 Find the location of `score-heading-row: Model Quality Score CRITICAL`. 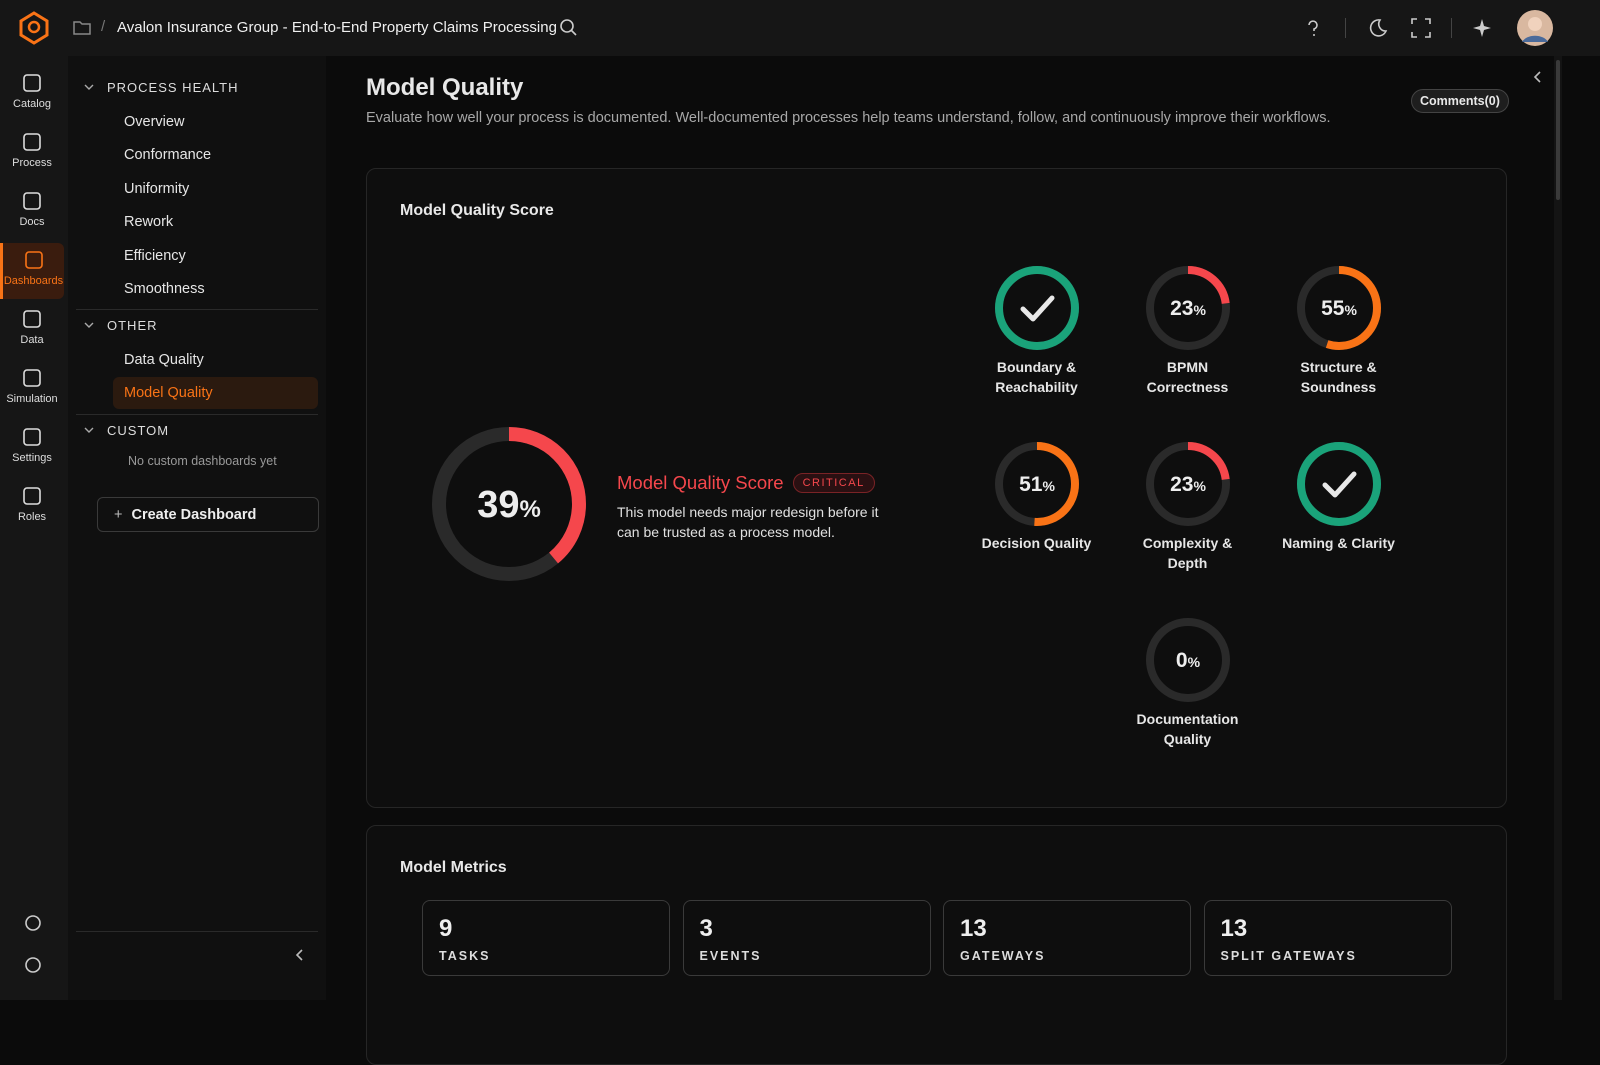

score-heading-row: Model Quality Score CRITICAL is located at coordinates (746, 483).